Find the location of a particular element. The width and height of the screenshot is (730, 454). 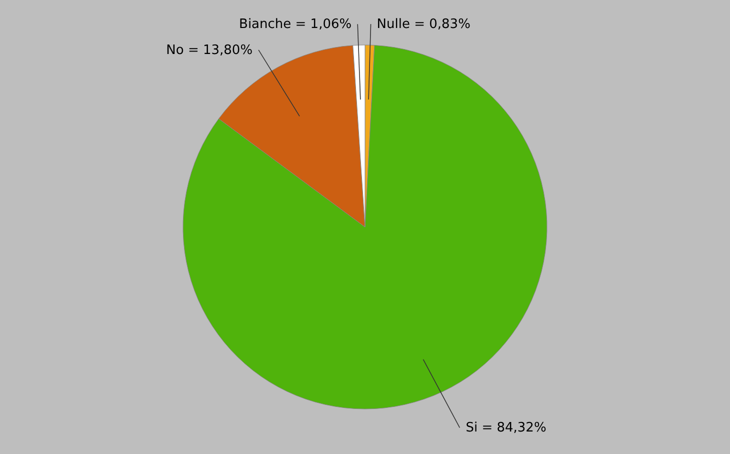

slice-label: Bianche = 1,06% is located at coordinates (295, 24).